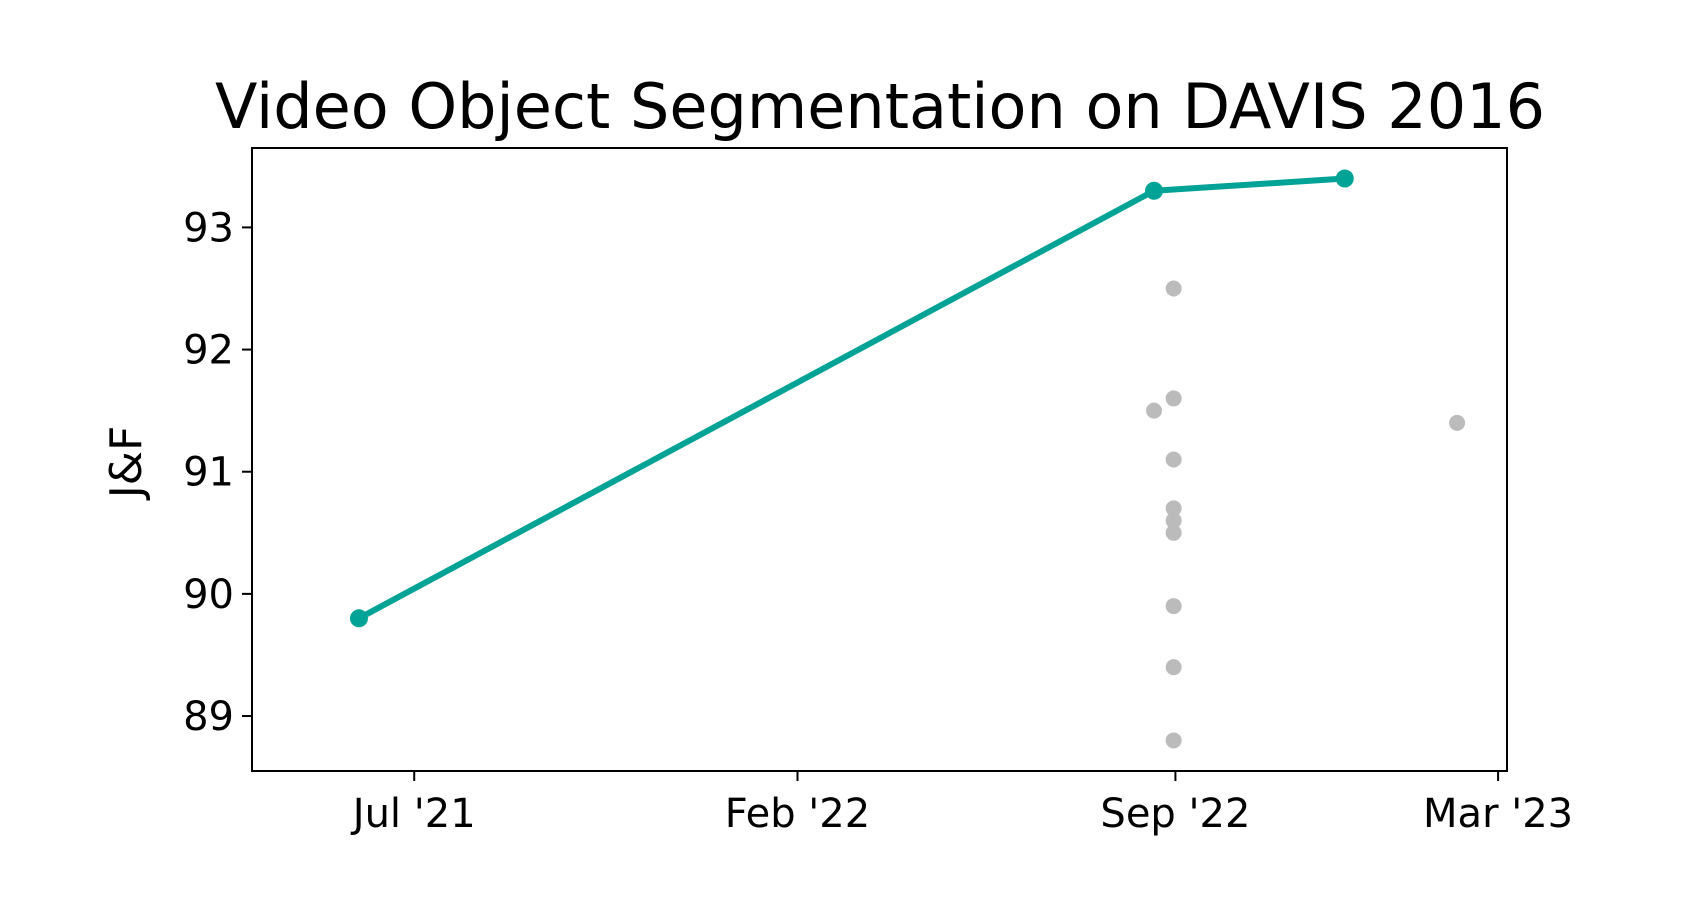 The width and height of the screenshot is (1700, 900). What do you see at coordinates (880, 106) in the screenshot?
I see `chart-title: Video Object Segmentation on DAVIS 2016` at bounding box center [880, 106].